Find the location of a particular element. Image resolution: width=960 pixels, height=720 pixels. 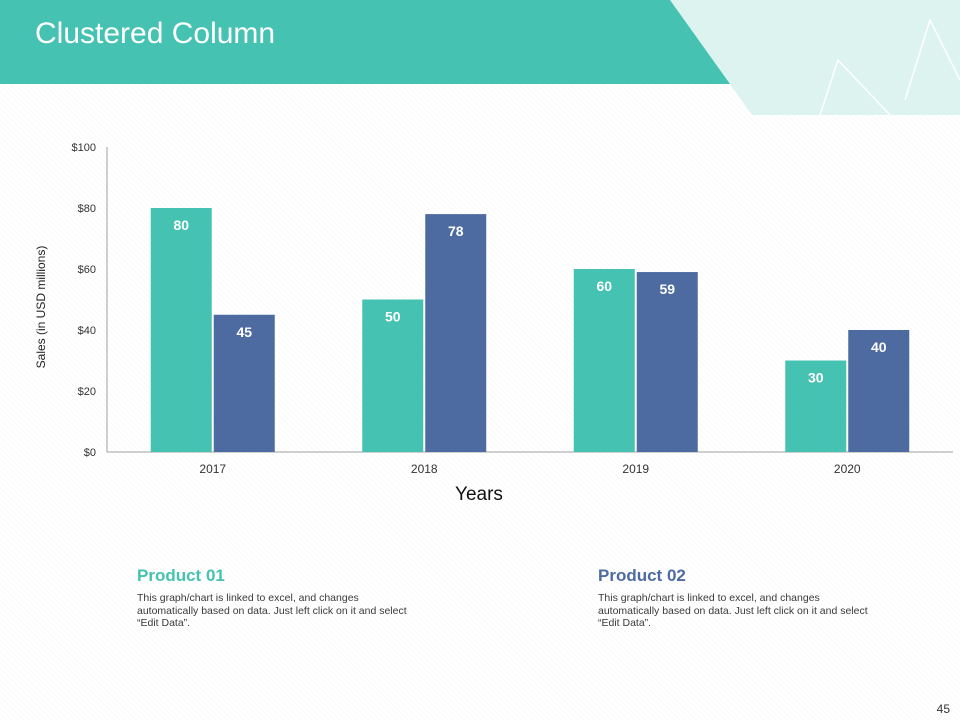

data-label: 60 is located at coordinates (604, 286).